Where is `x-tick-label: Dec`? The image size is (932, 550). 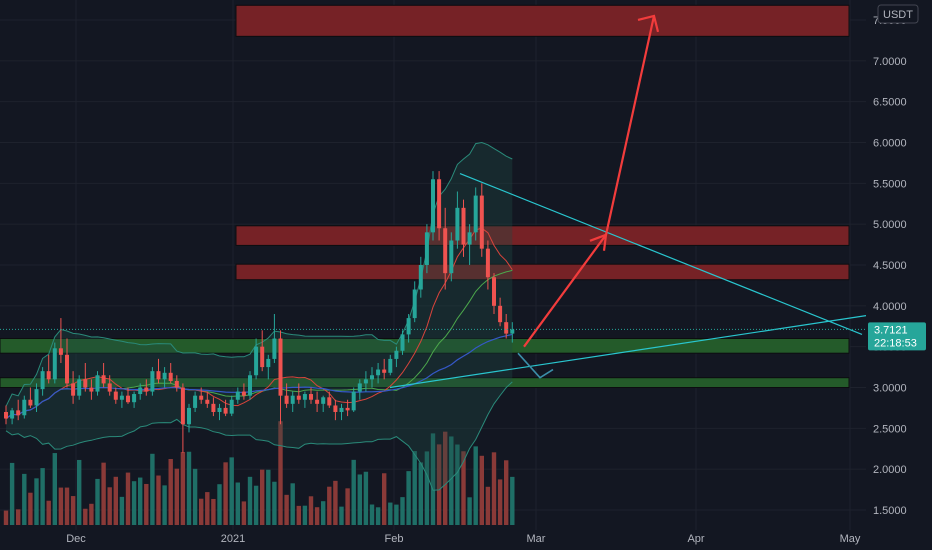 x-tick-label: Dec is located at coordinates (76, 539).